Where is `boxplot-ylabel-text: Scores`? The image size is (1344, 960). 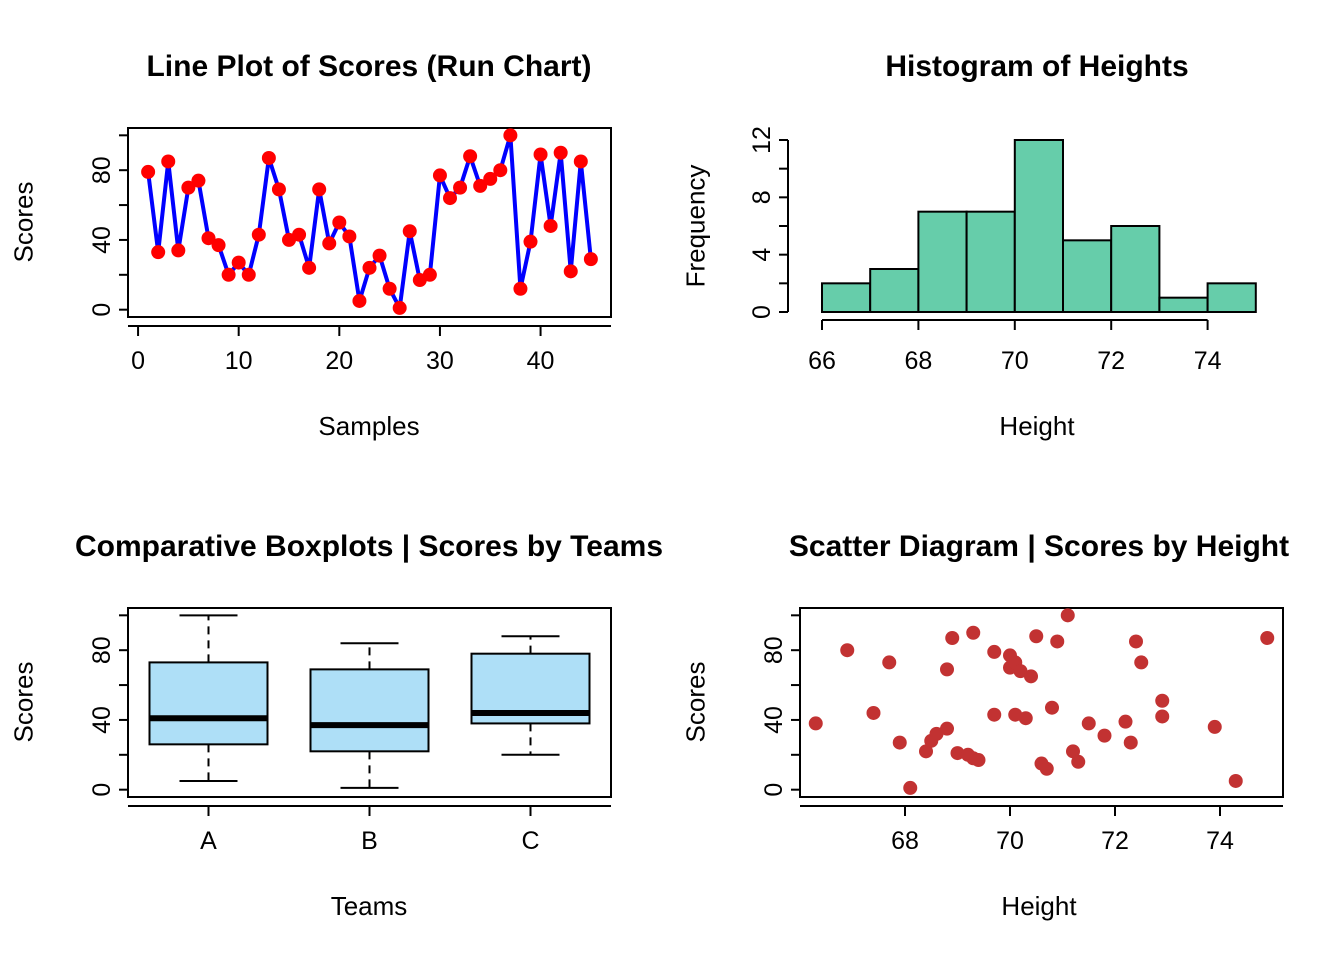 boxplot-ylabel-text: Scores is located at coordinates (23, 702).